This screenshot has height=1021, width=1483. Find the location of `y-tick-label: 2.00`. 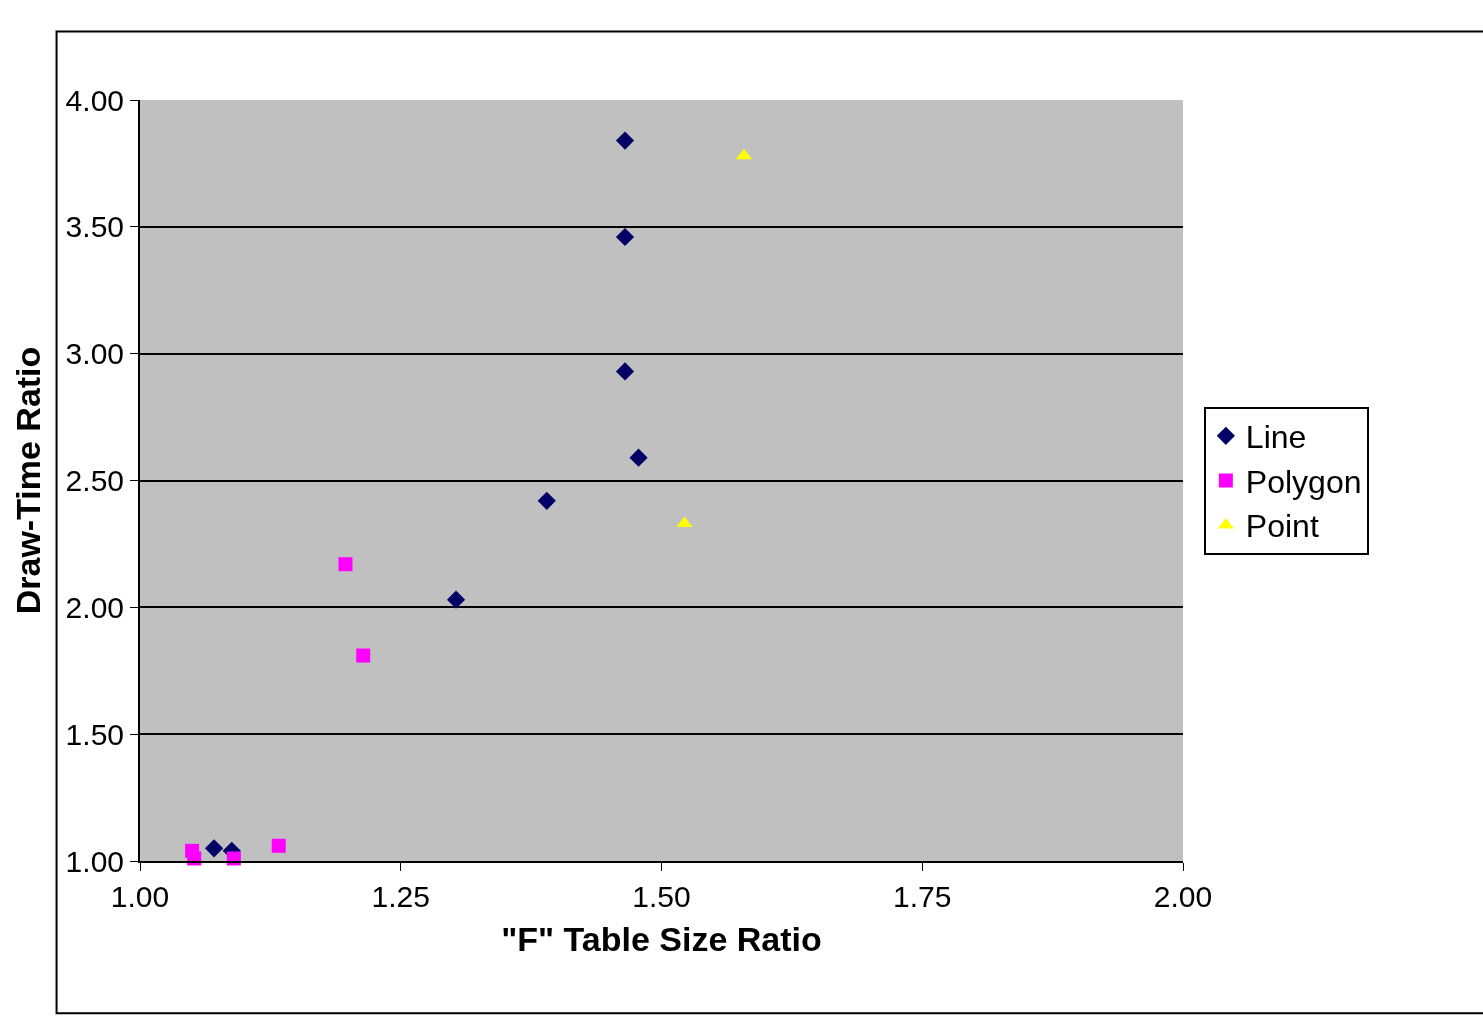

y-tick-label: 2.00 is located at coordinates (94, 607).